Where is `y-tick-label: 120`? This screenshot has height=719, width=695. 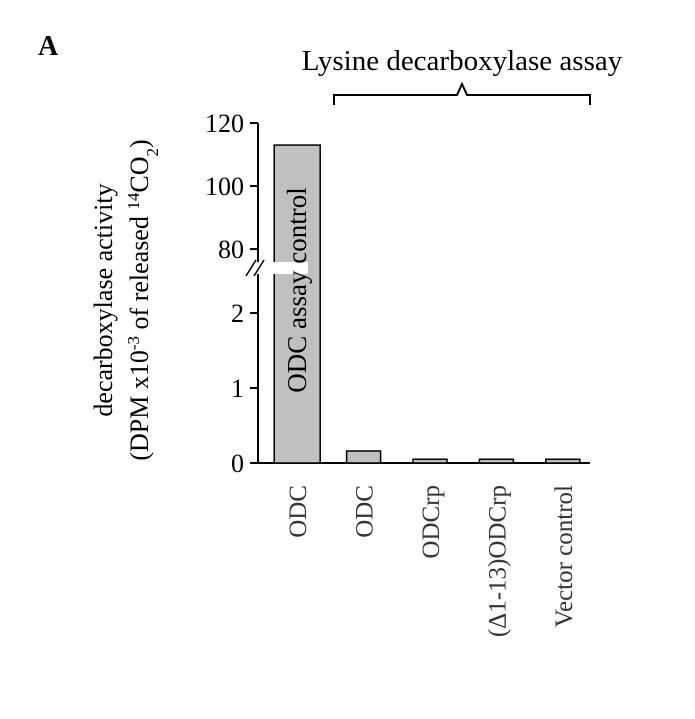
y-tick-label: 120 is located at coordinates (224, 123).